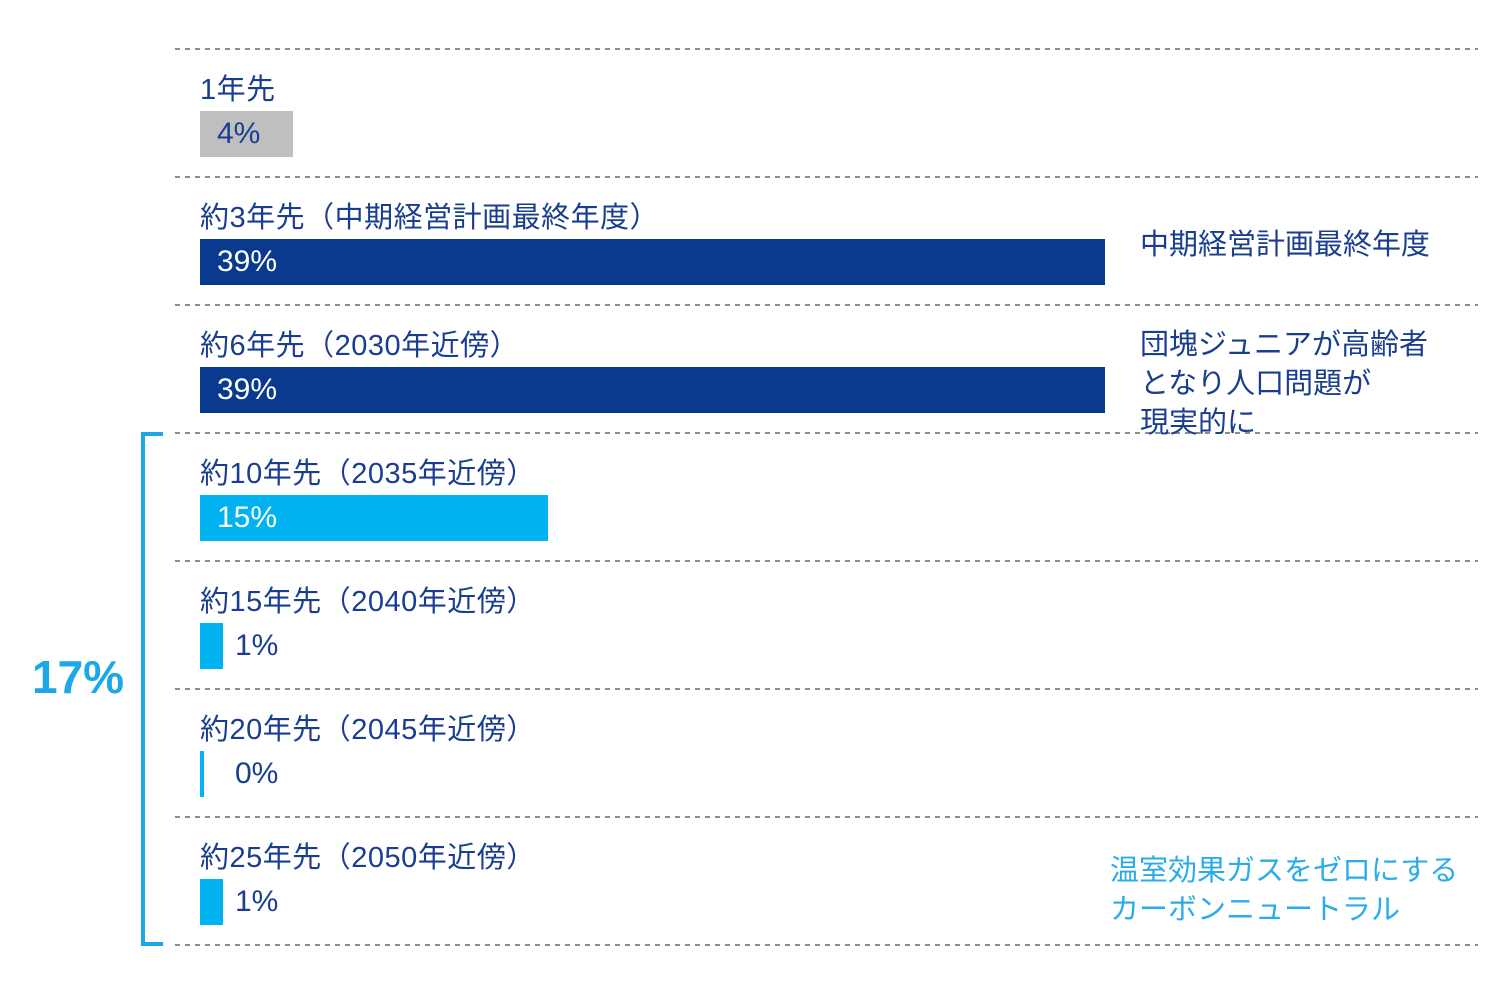 The image size is (1500, 1000). Describe the element at coordinates (1284, 345) in the screenshot. I see `annotation-line: 団塊ジュニアが高齢者` at that location.